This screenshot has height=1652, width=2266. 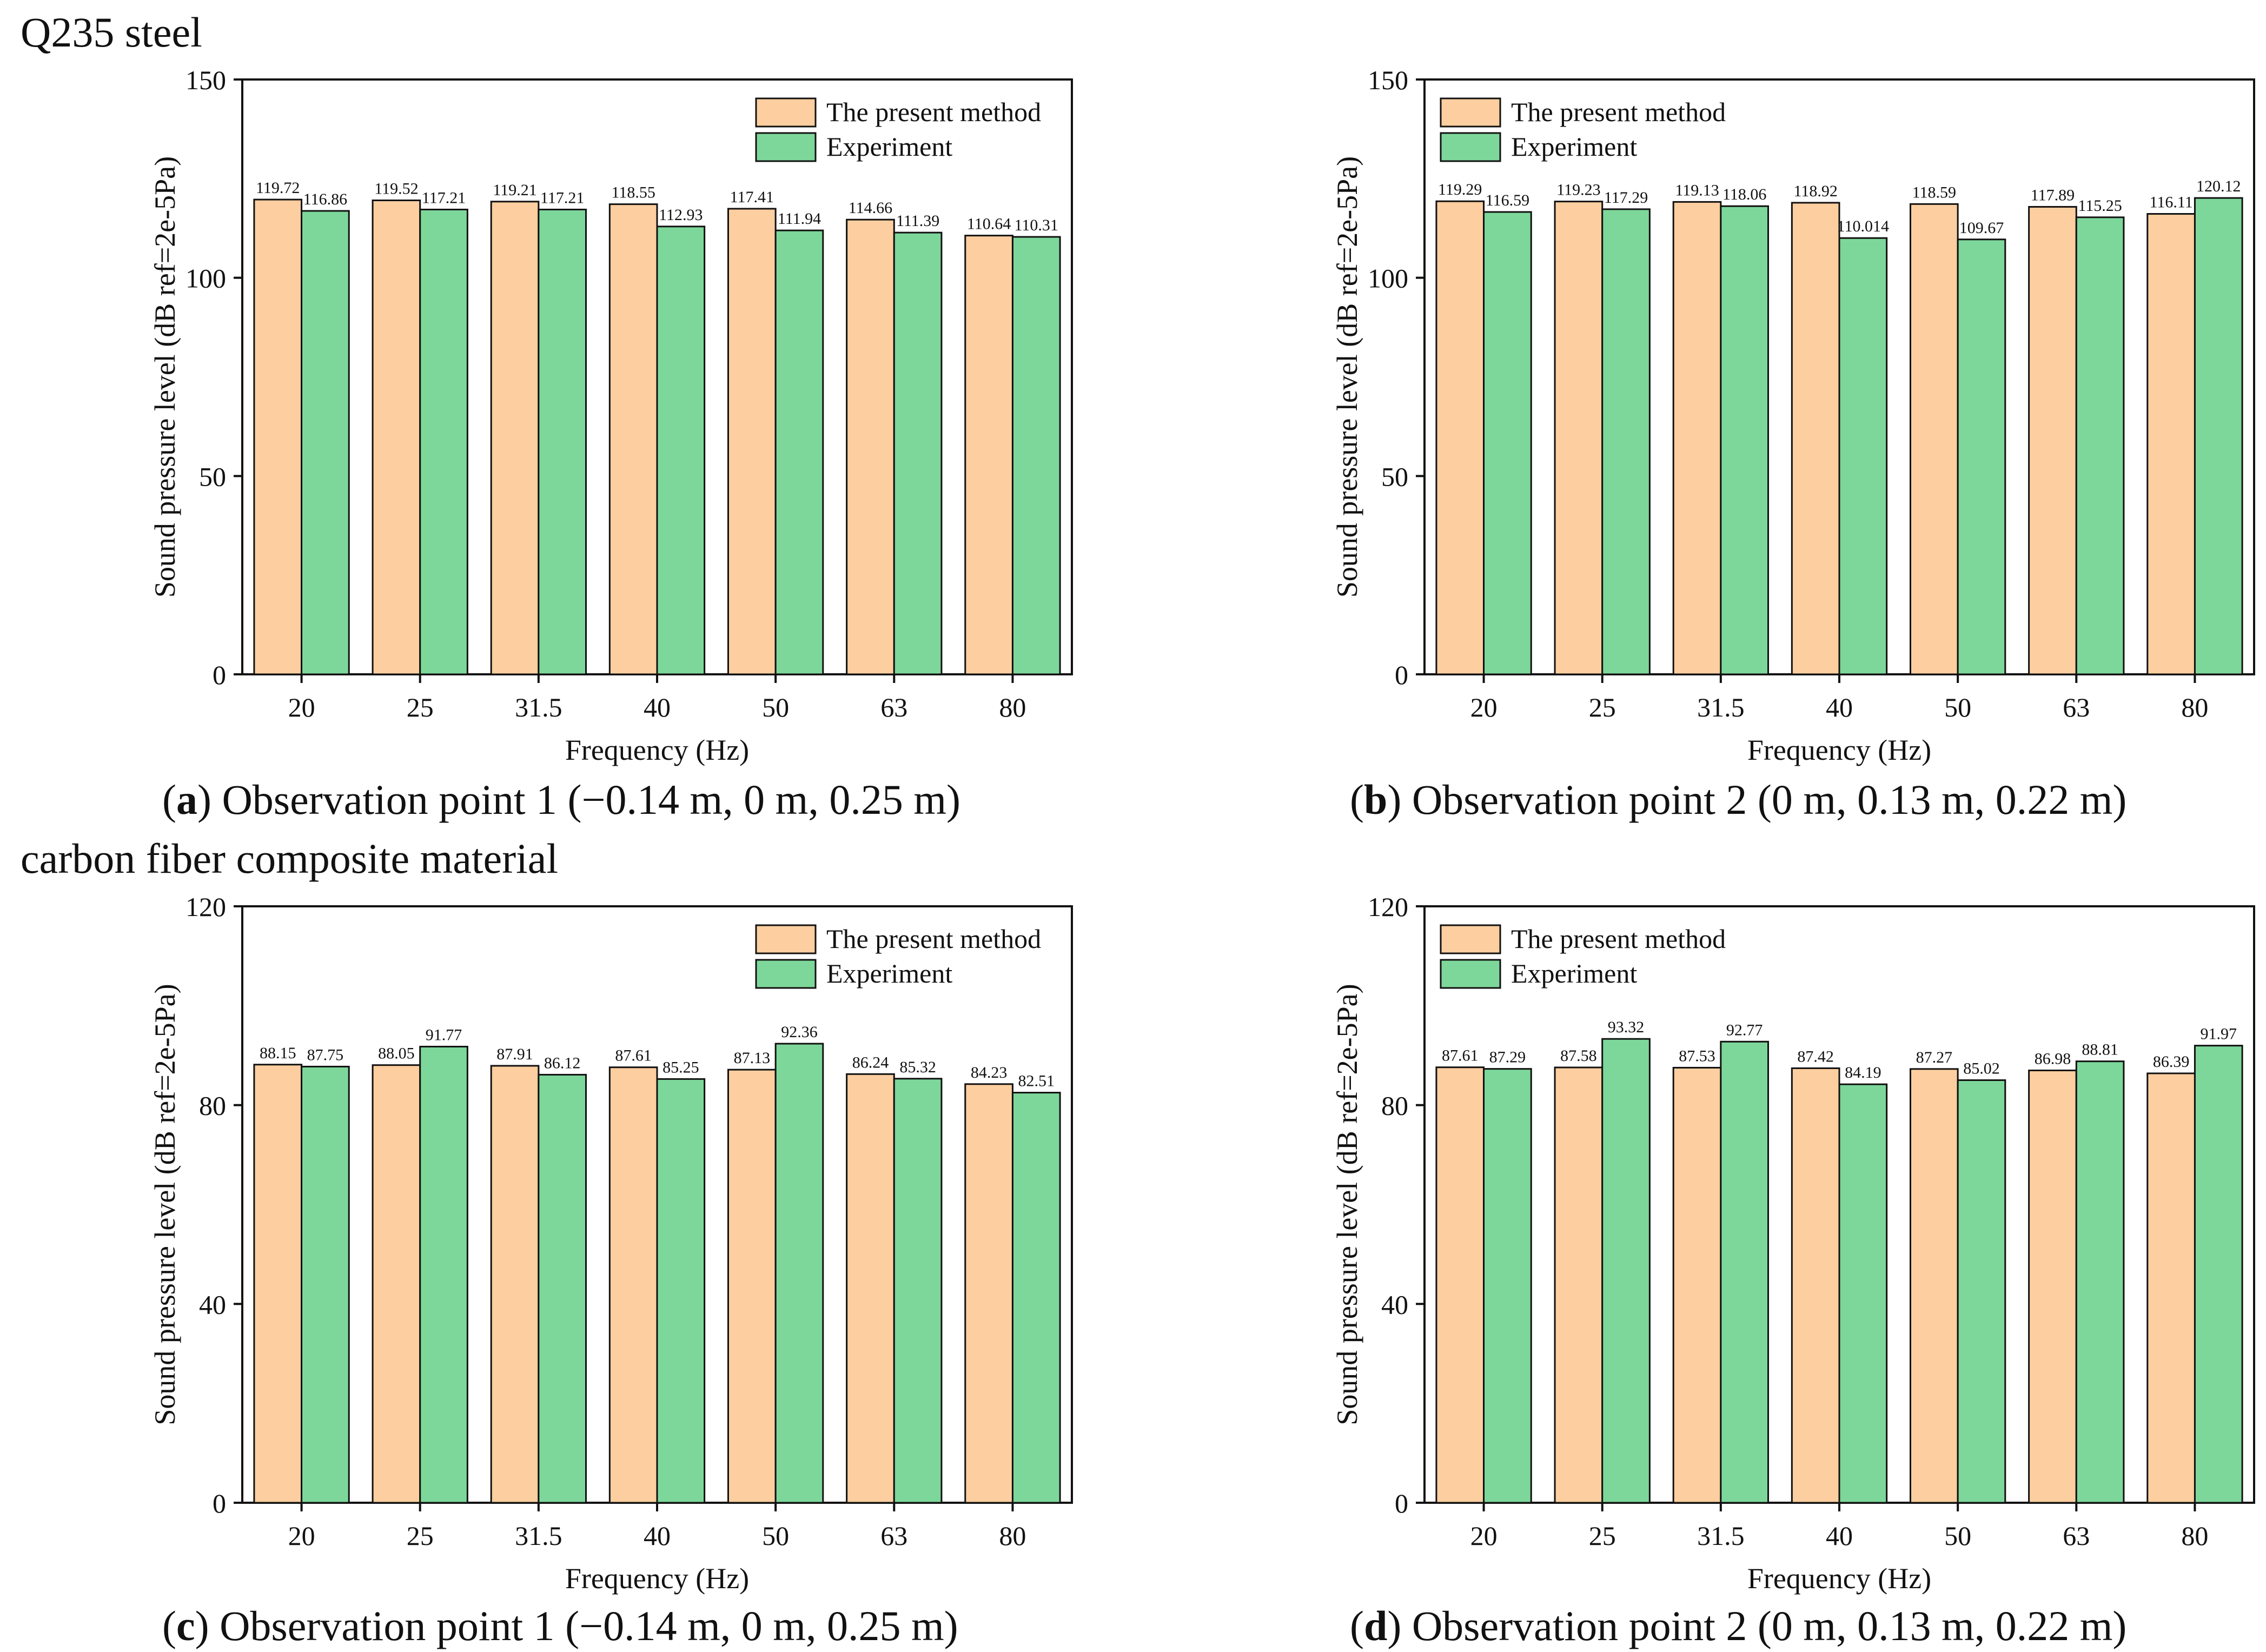 What do you see at coordinates (1697, 1056) in the screenshot?
I see `data-label: 87.53` at bounding box center [1697, 1056].